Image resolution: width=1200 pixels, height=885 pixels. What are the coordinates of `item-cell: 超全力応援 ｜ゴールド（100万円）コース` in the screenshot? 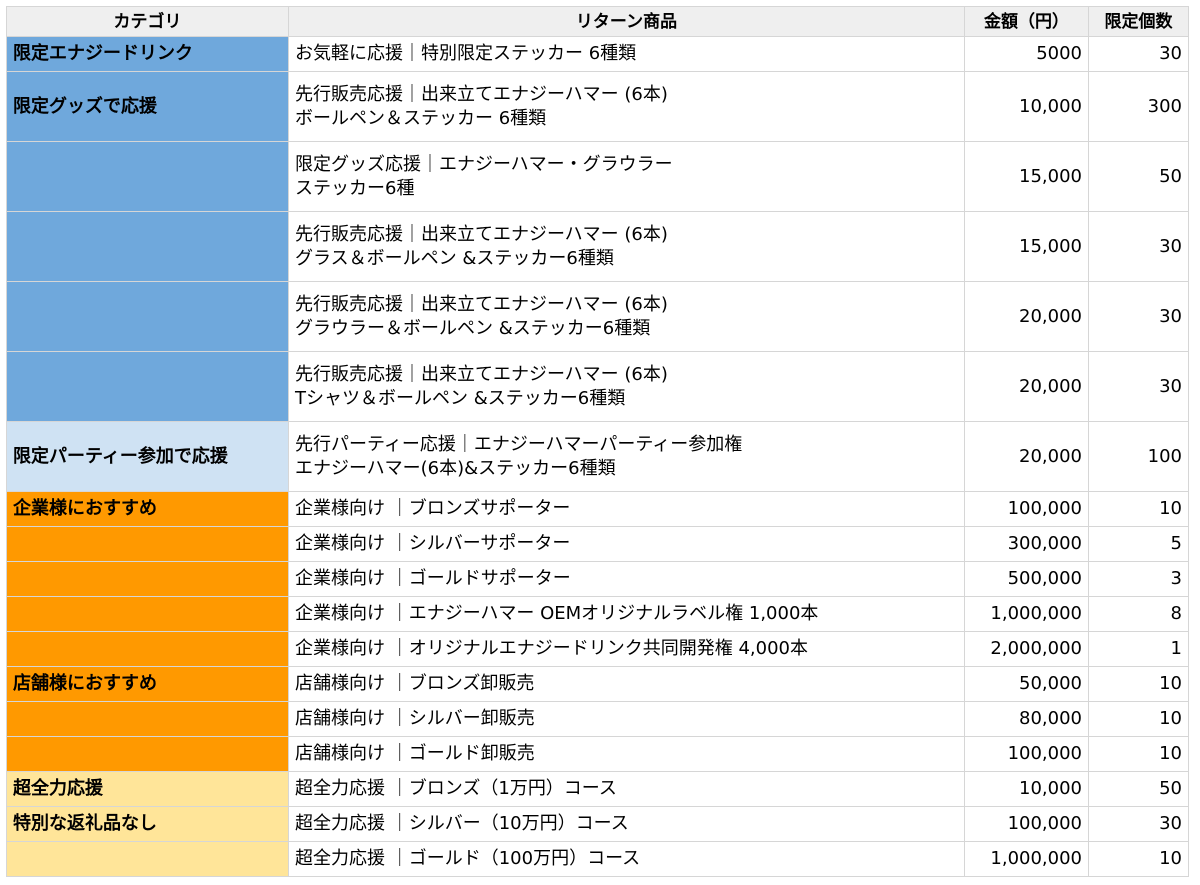 It's located at (626, 859).